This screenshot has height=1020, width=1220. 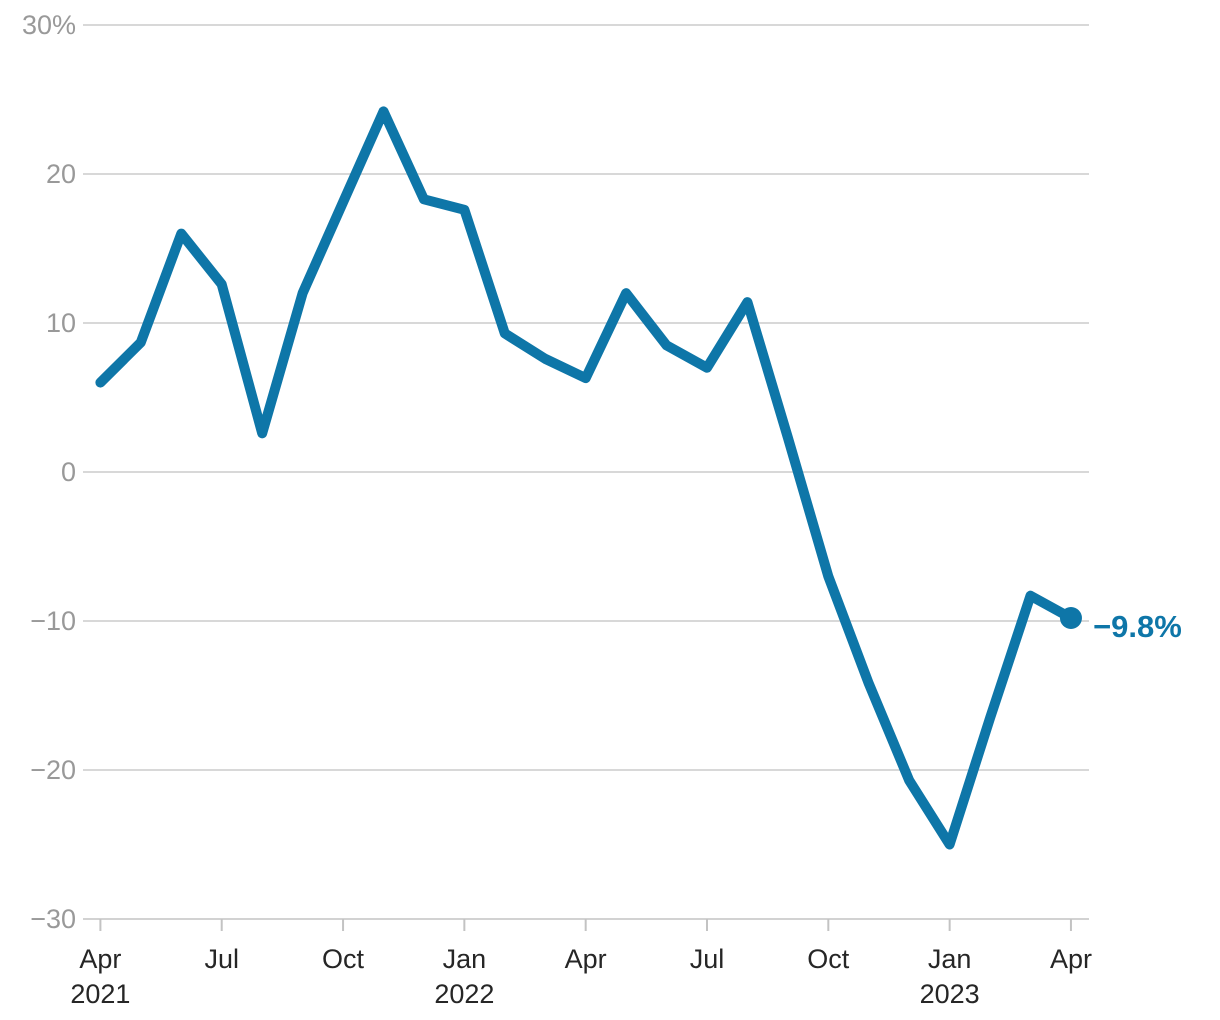 I want to click on y-tick-label: −30, so click(x=53, y=919).